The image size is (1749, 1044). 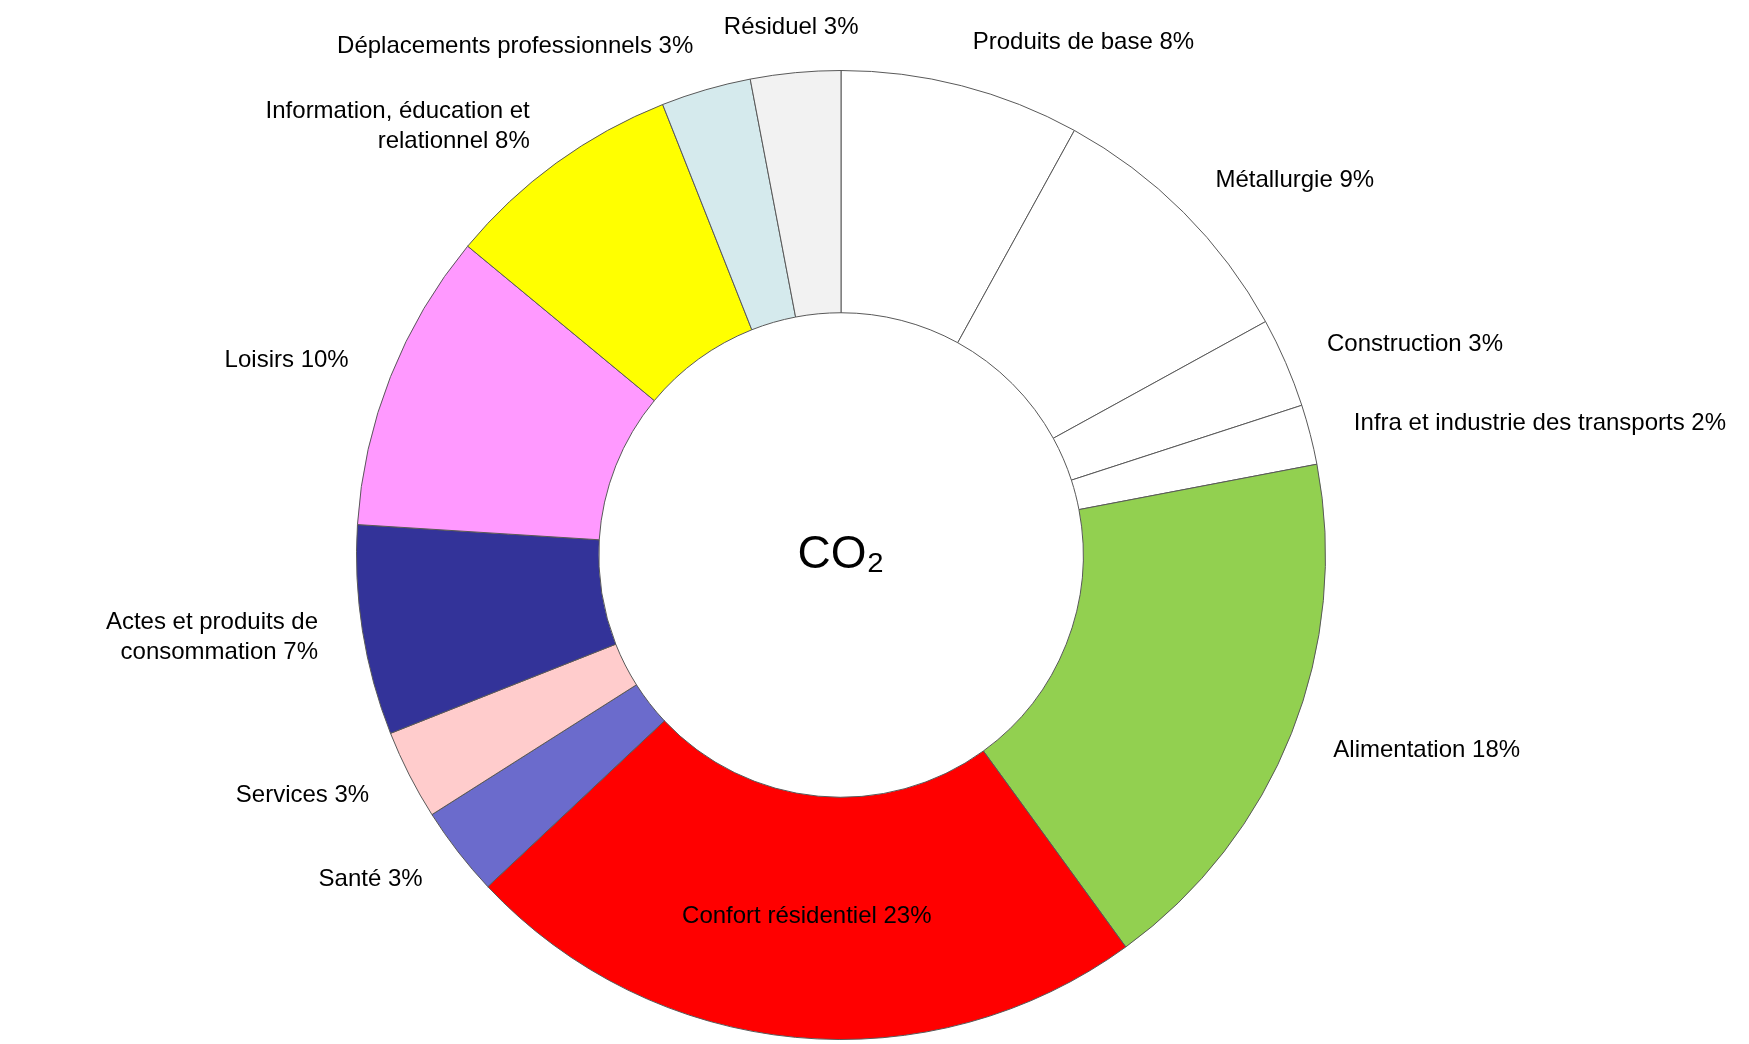 What do you see at coordinates (1427, 748) in the screenshot?
I see `slice-label: Alimentation 18%` at bounding box center [1427, 748].